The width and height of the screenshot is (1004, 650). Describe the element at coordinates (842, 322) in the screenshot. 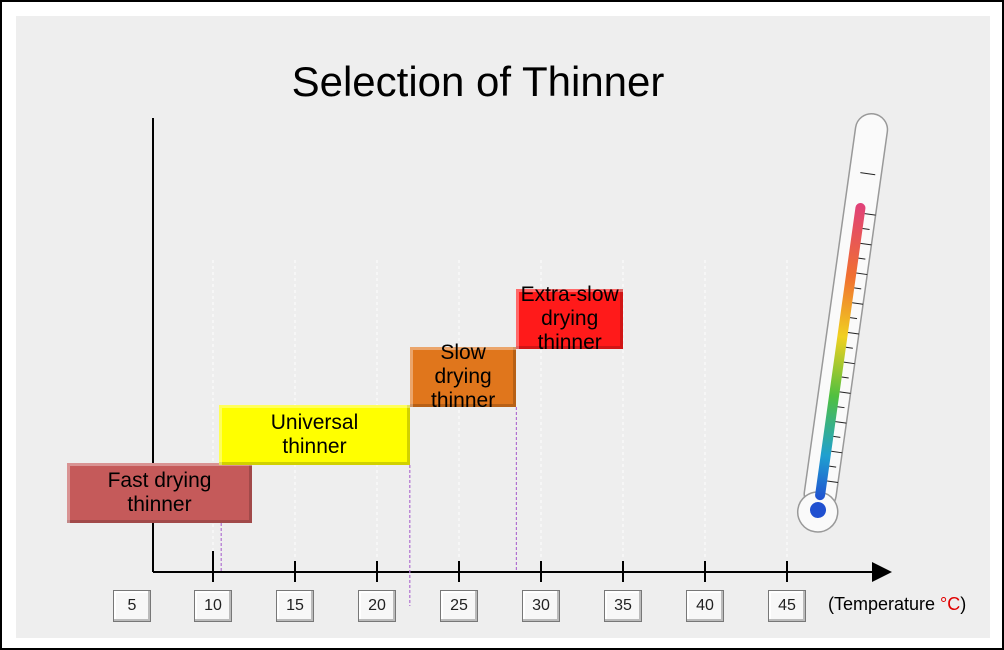

I see `thermometer-icon` at that location.